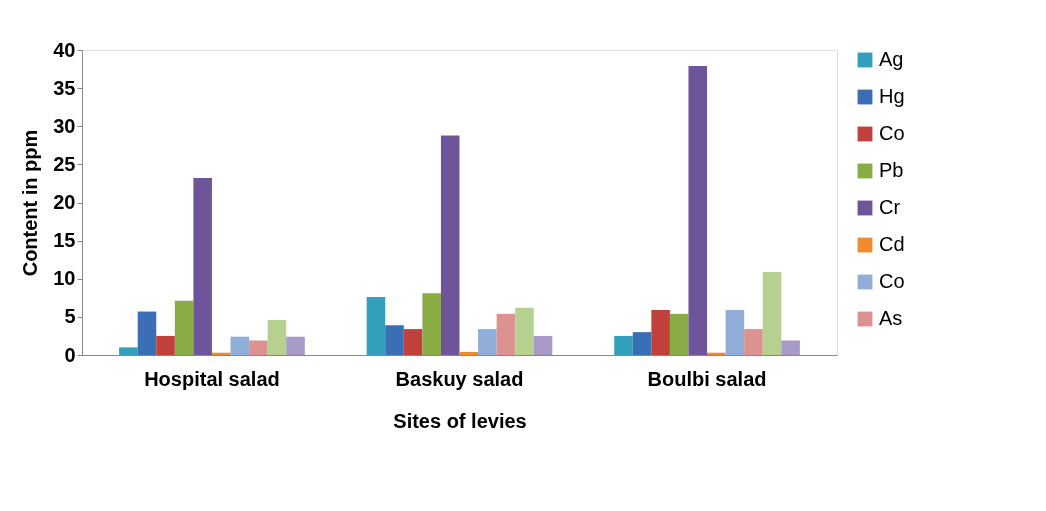 Image resolution: width=1046 pixels, height=511 pixels. I want to click on x-tick-label: Boulbi salad, so click(707, 378).